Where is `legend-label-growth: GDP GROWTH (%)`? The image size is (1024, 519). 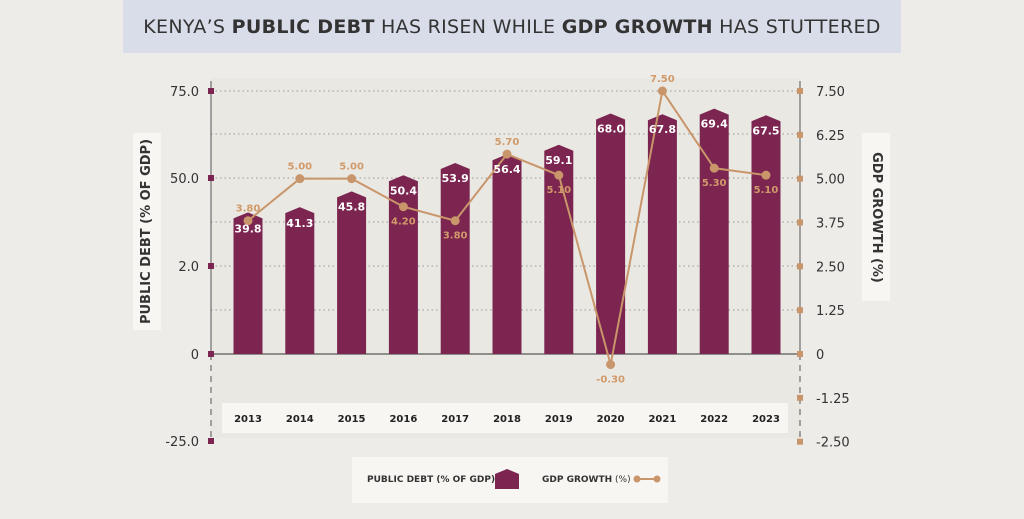
legend-label-growth: GDP GROWTH (%) is located at coordinates (586, 480).